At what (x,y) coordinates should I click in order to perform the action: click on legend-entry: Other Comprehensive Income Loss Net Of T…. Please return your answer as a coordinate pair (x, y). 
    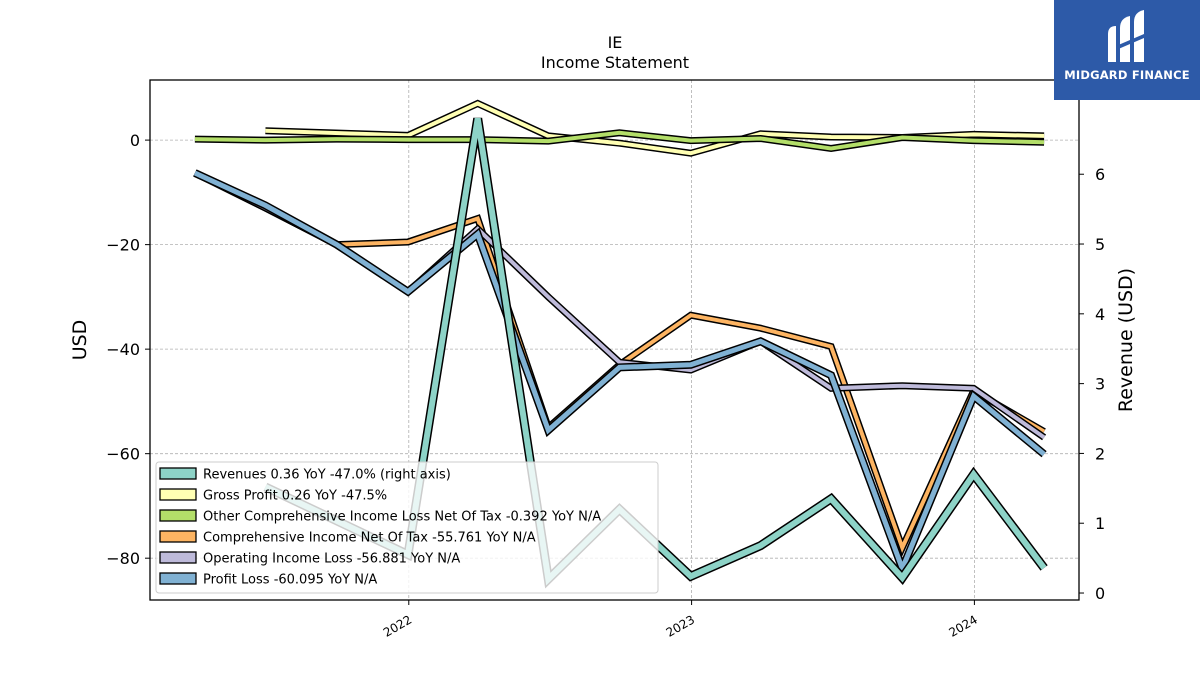
    Looking at the image, I should click on (402, 517).